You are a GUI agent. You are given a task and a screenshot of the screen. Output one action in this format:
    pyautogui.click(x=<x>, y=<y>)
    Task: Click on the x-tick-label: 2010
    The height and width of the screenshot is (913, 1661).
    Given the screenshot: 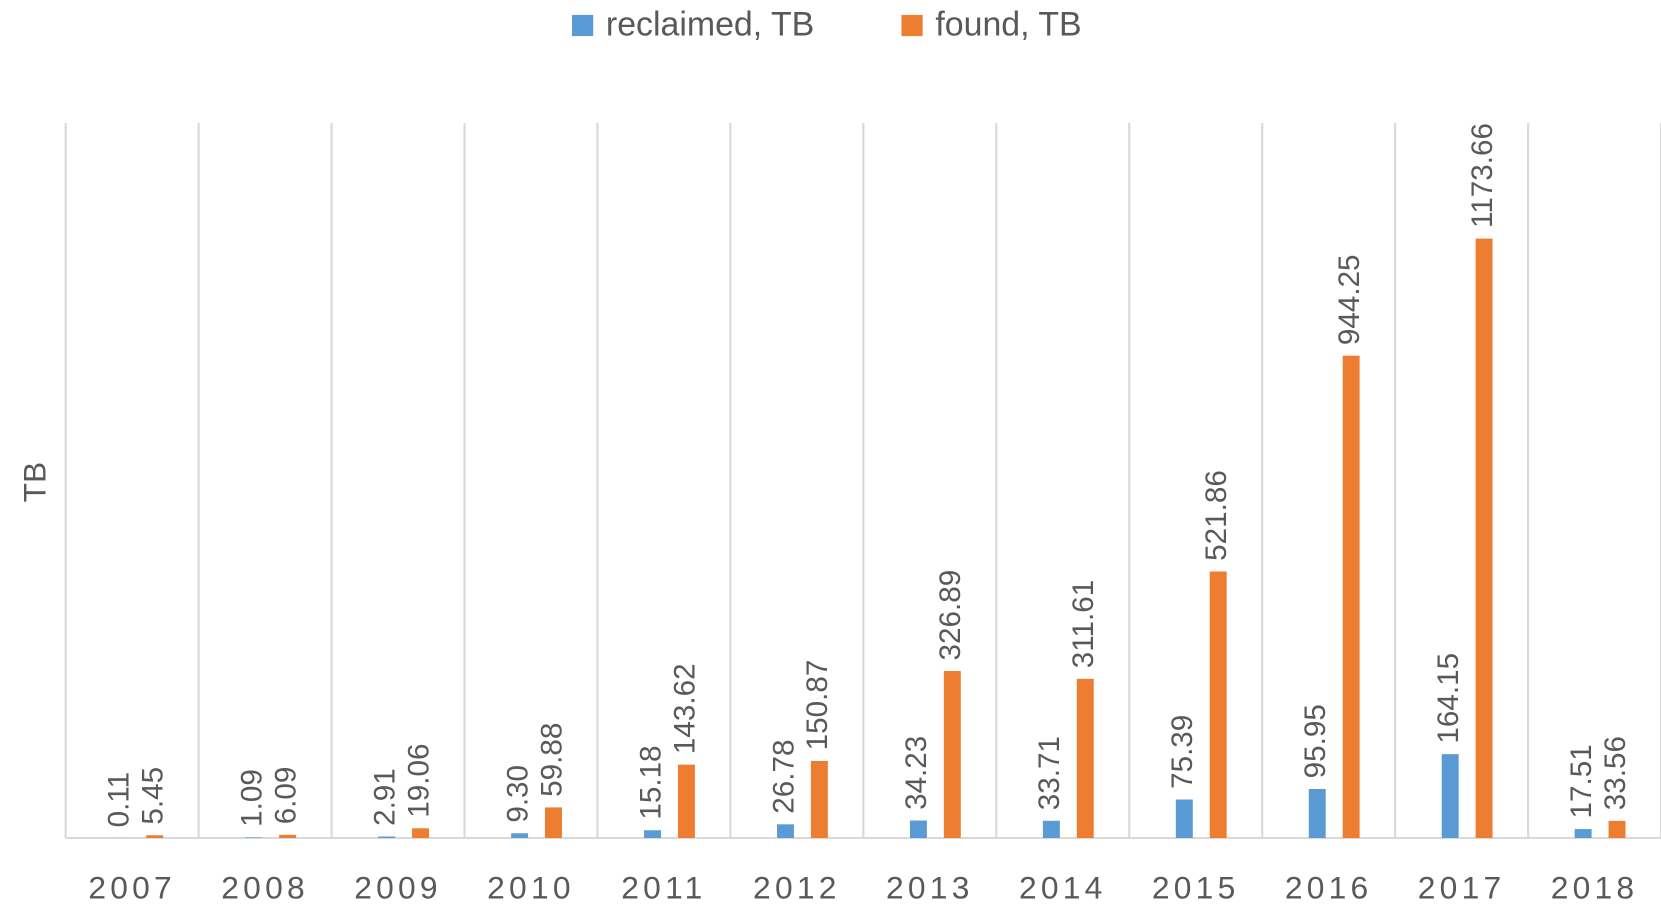 What is the action you would take?
    pyautogui.click(x=531, y=887)
    